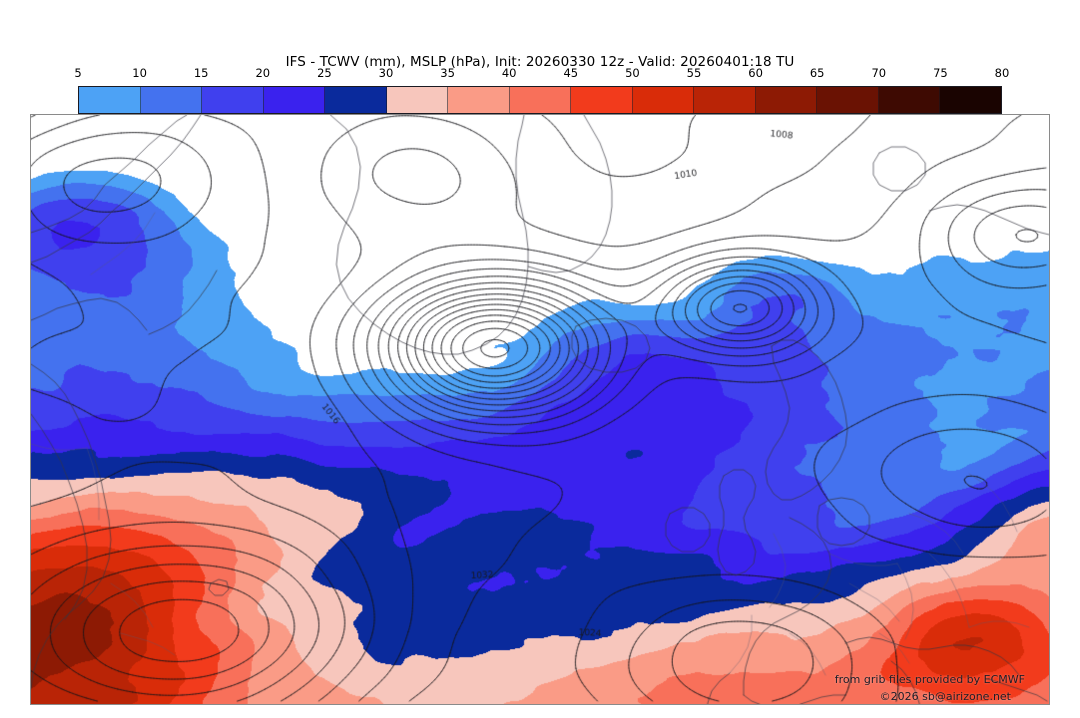 This screenshot has width=1080, height=718. What do you see at coordinates (929, 679) in the screenshot?
I see `data-source-credit: from grib files provided by ECMWF` at bounding box center [929, 679].